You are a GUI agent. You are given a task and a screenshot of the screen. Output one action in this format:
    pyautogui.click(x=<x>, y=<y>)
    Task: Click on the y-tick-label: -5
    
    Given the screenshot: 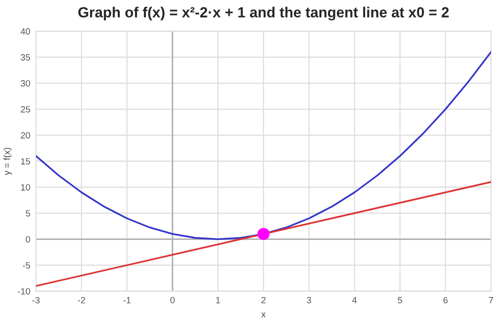 What is the action you would take?
    pyautogui.click(x=26, y=265)
    